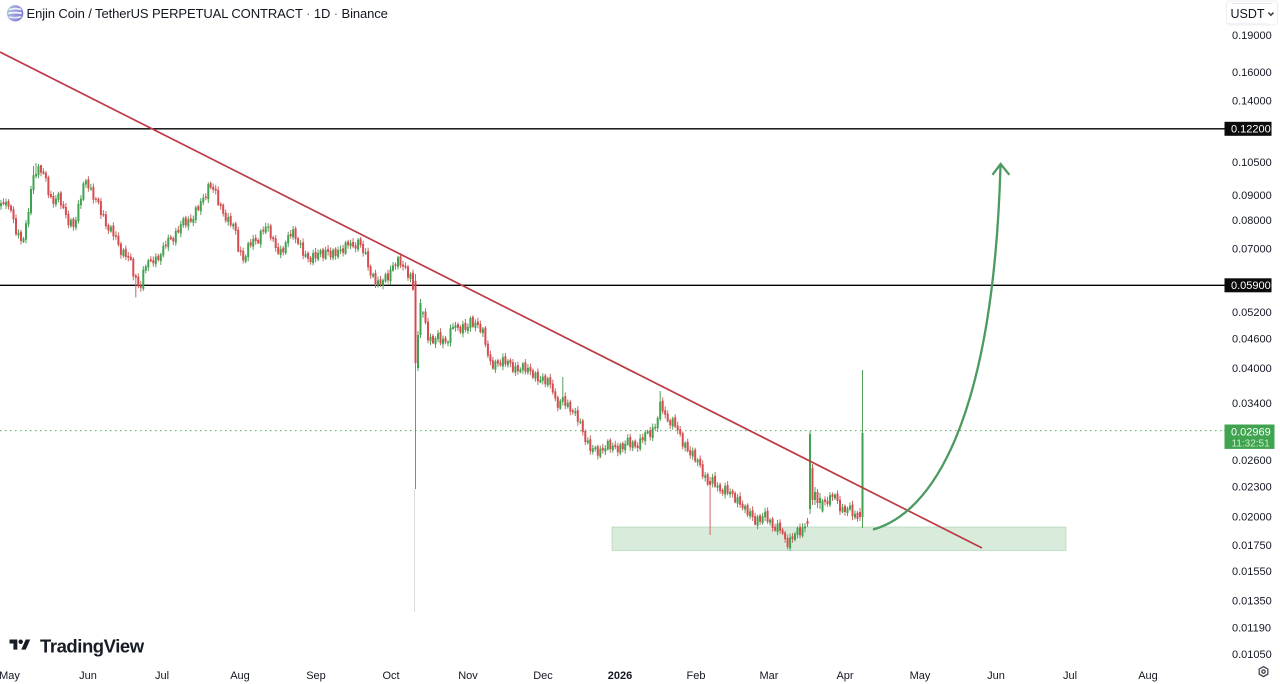 Image resolution: width=1280 pixels, height=684 pixels. I want to click on svg-text: 0.03400, so click(1252, 404).